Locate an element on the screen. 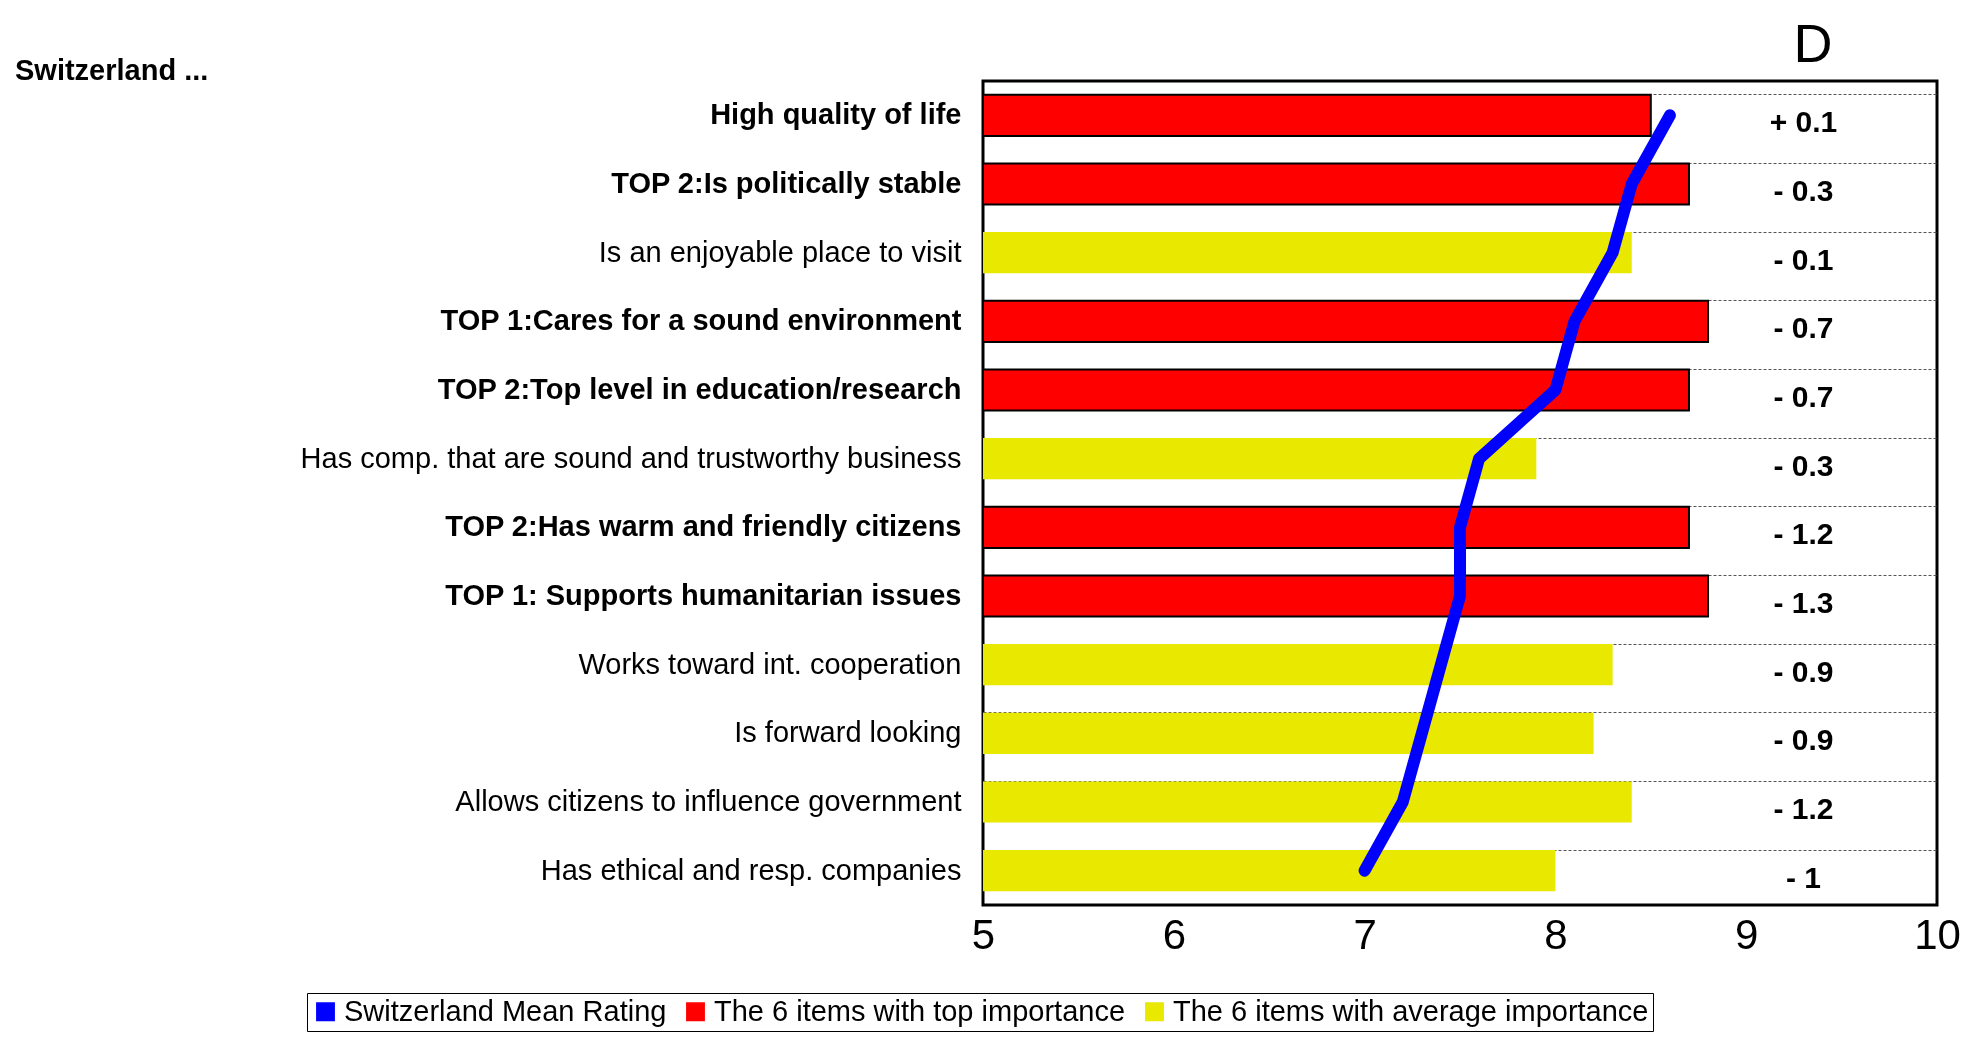 Image resolution: width=1987 pixels, height=1039 pixels. x-tick-label: 10 is located at coordinates (1937, 934).